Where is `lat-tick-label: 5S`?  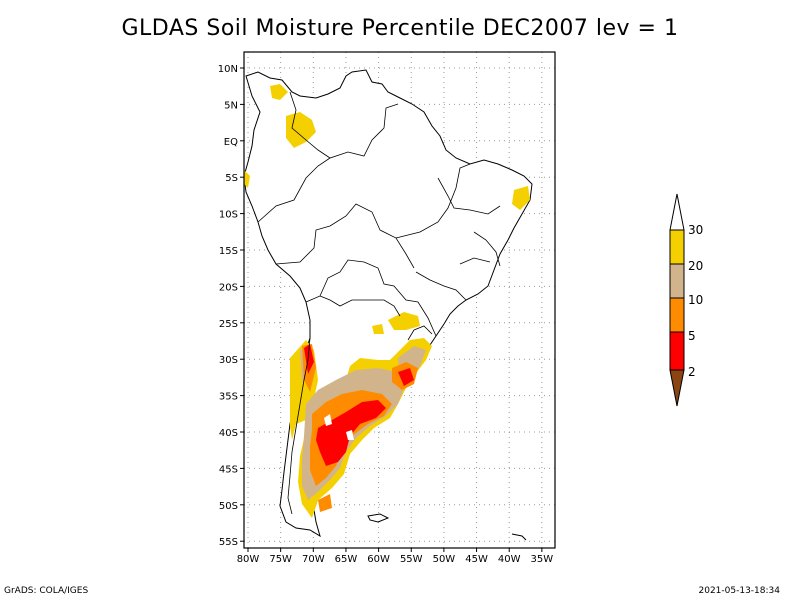 lat-tick-label: 5S is located at coordinates (231, 178).